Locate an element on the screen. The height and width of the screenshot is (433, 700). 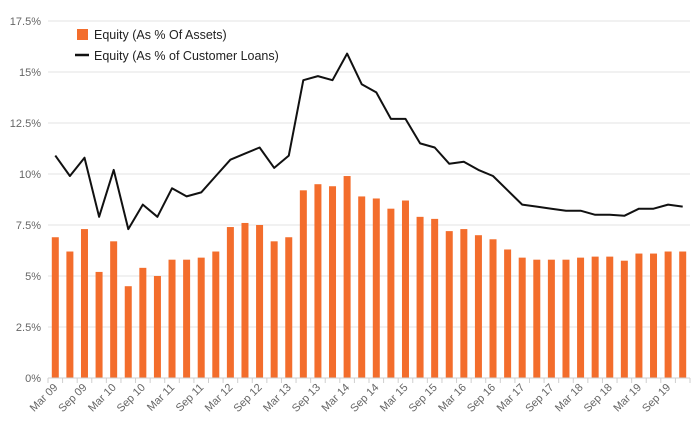
y-tick-label: 2.5% is located at coordinates (28, 328).